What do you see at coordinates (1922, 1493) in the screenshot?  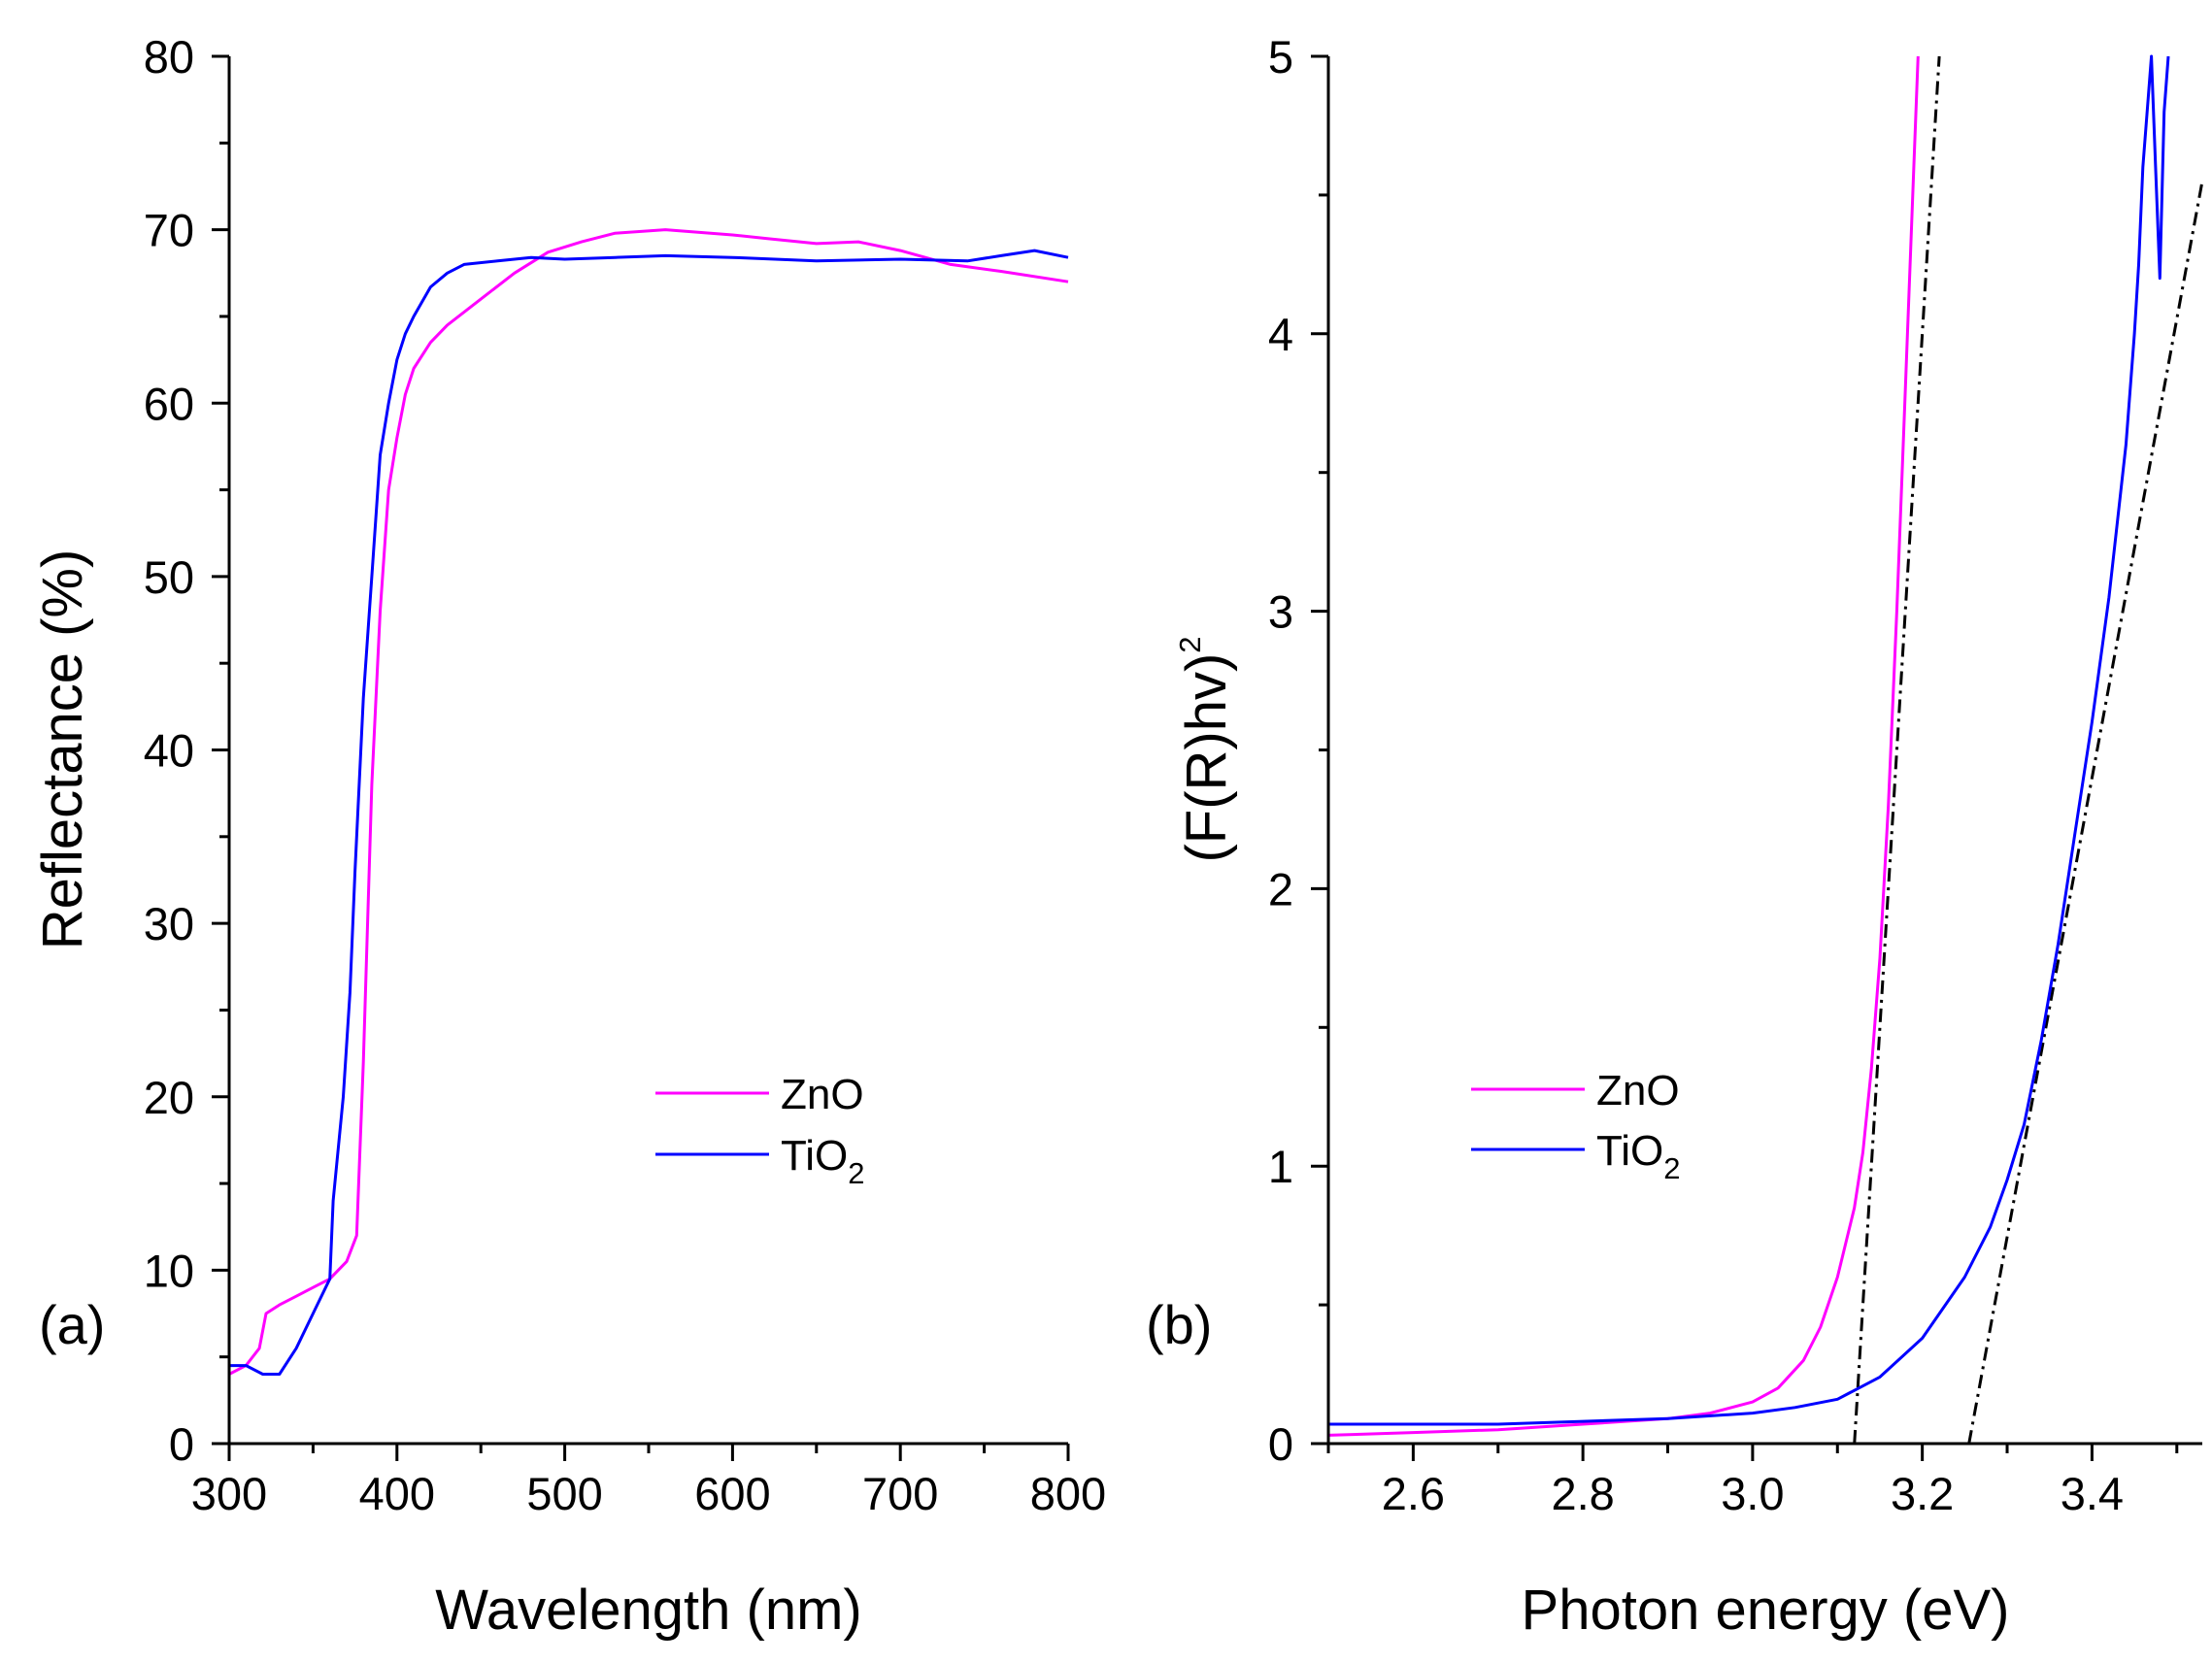 I see `panel-b-x-tick-label-3: 3.2` at bounding box center [1922, 1493].